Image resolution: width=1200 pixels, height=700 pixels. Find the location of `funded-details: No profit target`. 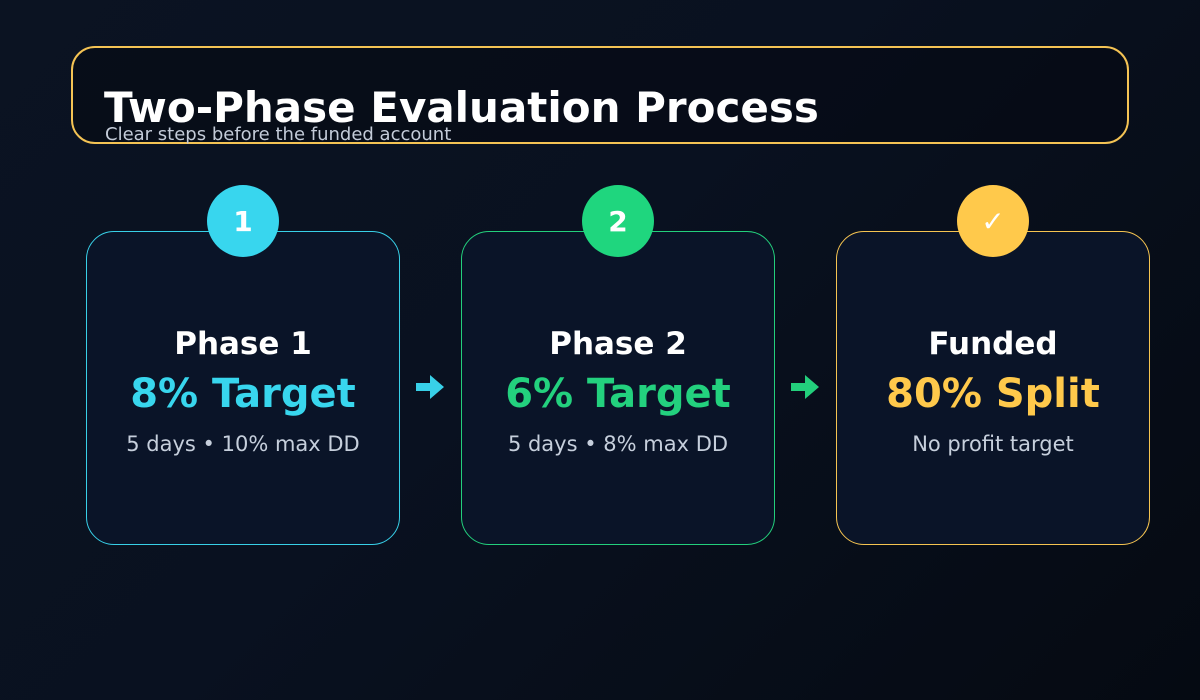

funded-details: No profit target is located at coordinates (993, 444).